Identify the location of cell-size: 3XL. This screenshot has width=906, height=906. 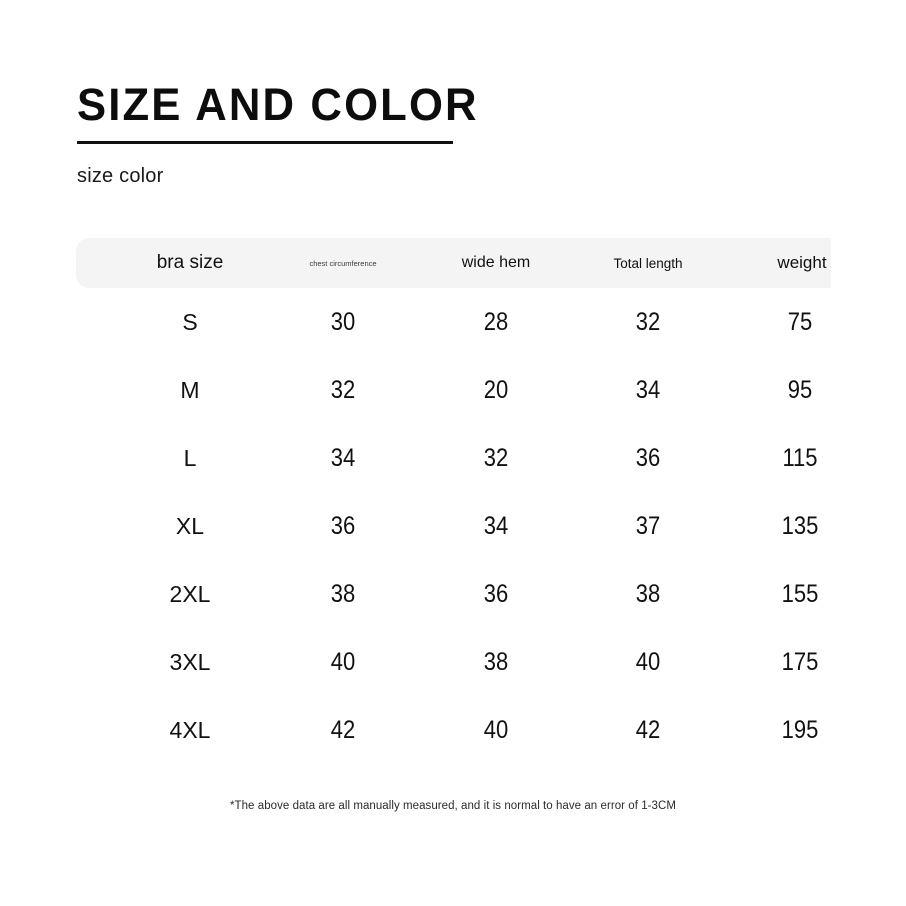
(190, 661).